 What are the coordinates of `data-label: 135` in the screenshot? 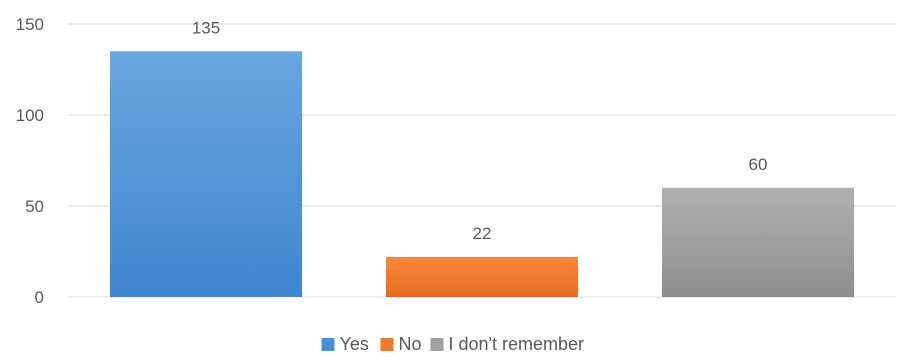 It's located at (206, 27).